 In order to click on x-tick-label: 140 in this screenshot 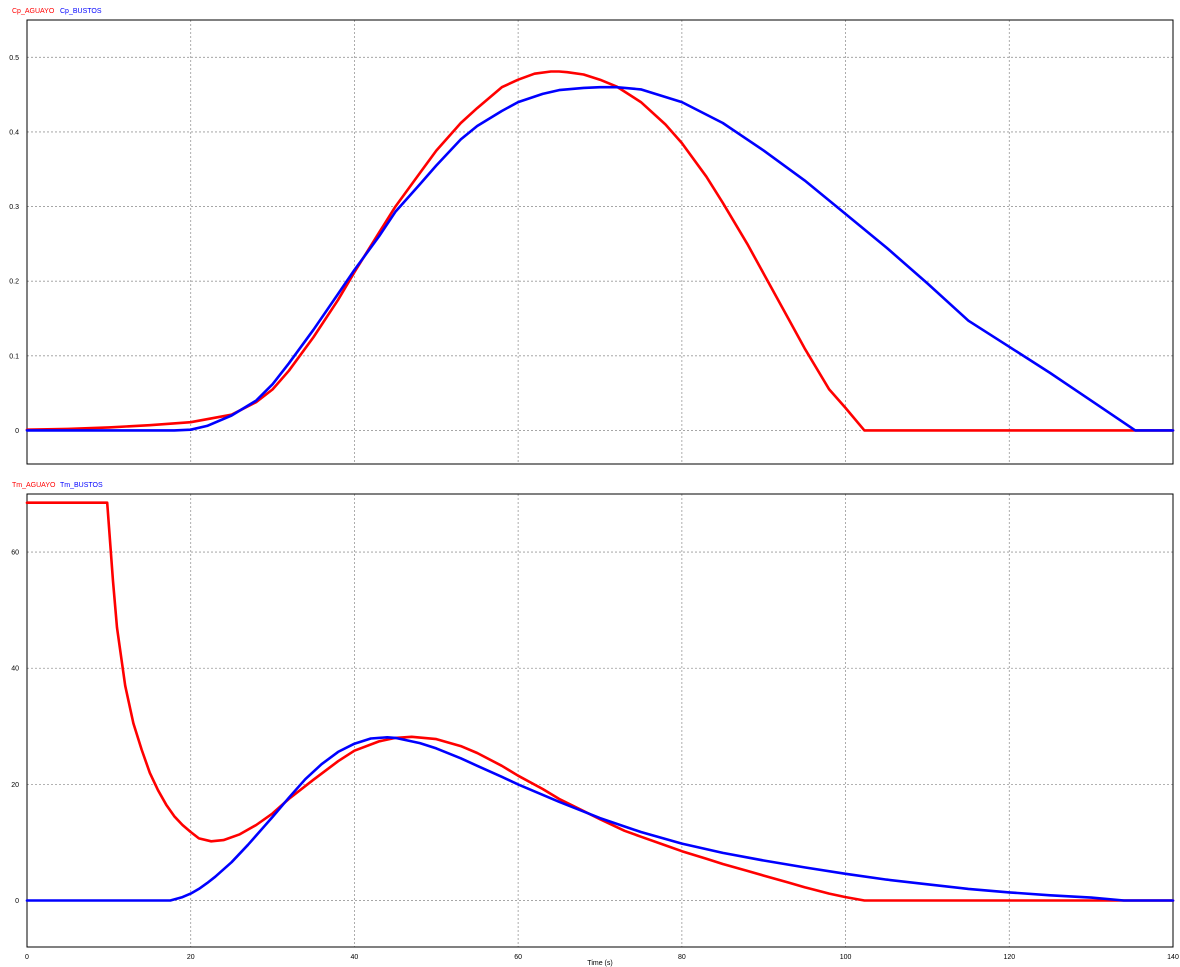, I will do `click(1173, 957)`.